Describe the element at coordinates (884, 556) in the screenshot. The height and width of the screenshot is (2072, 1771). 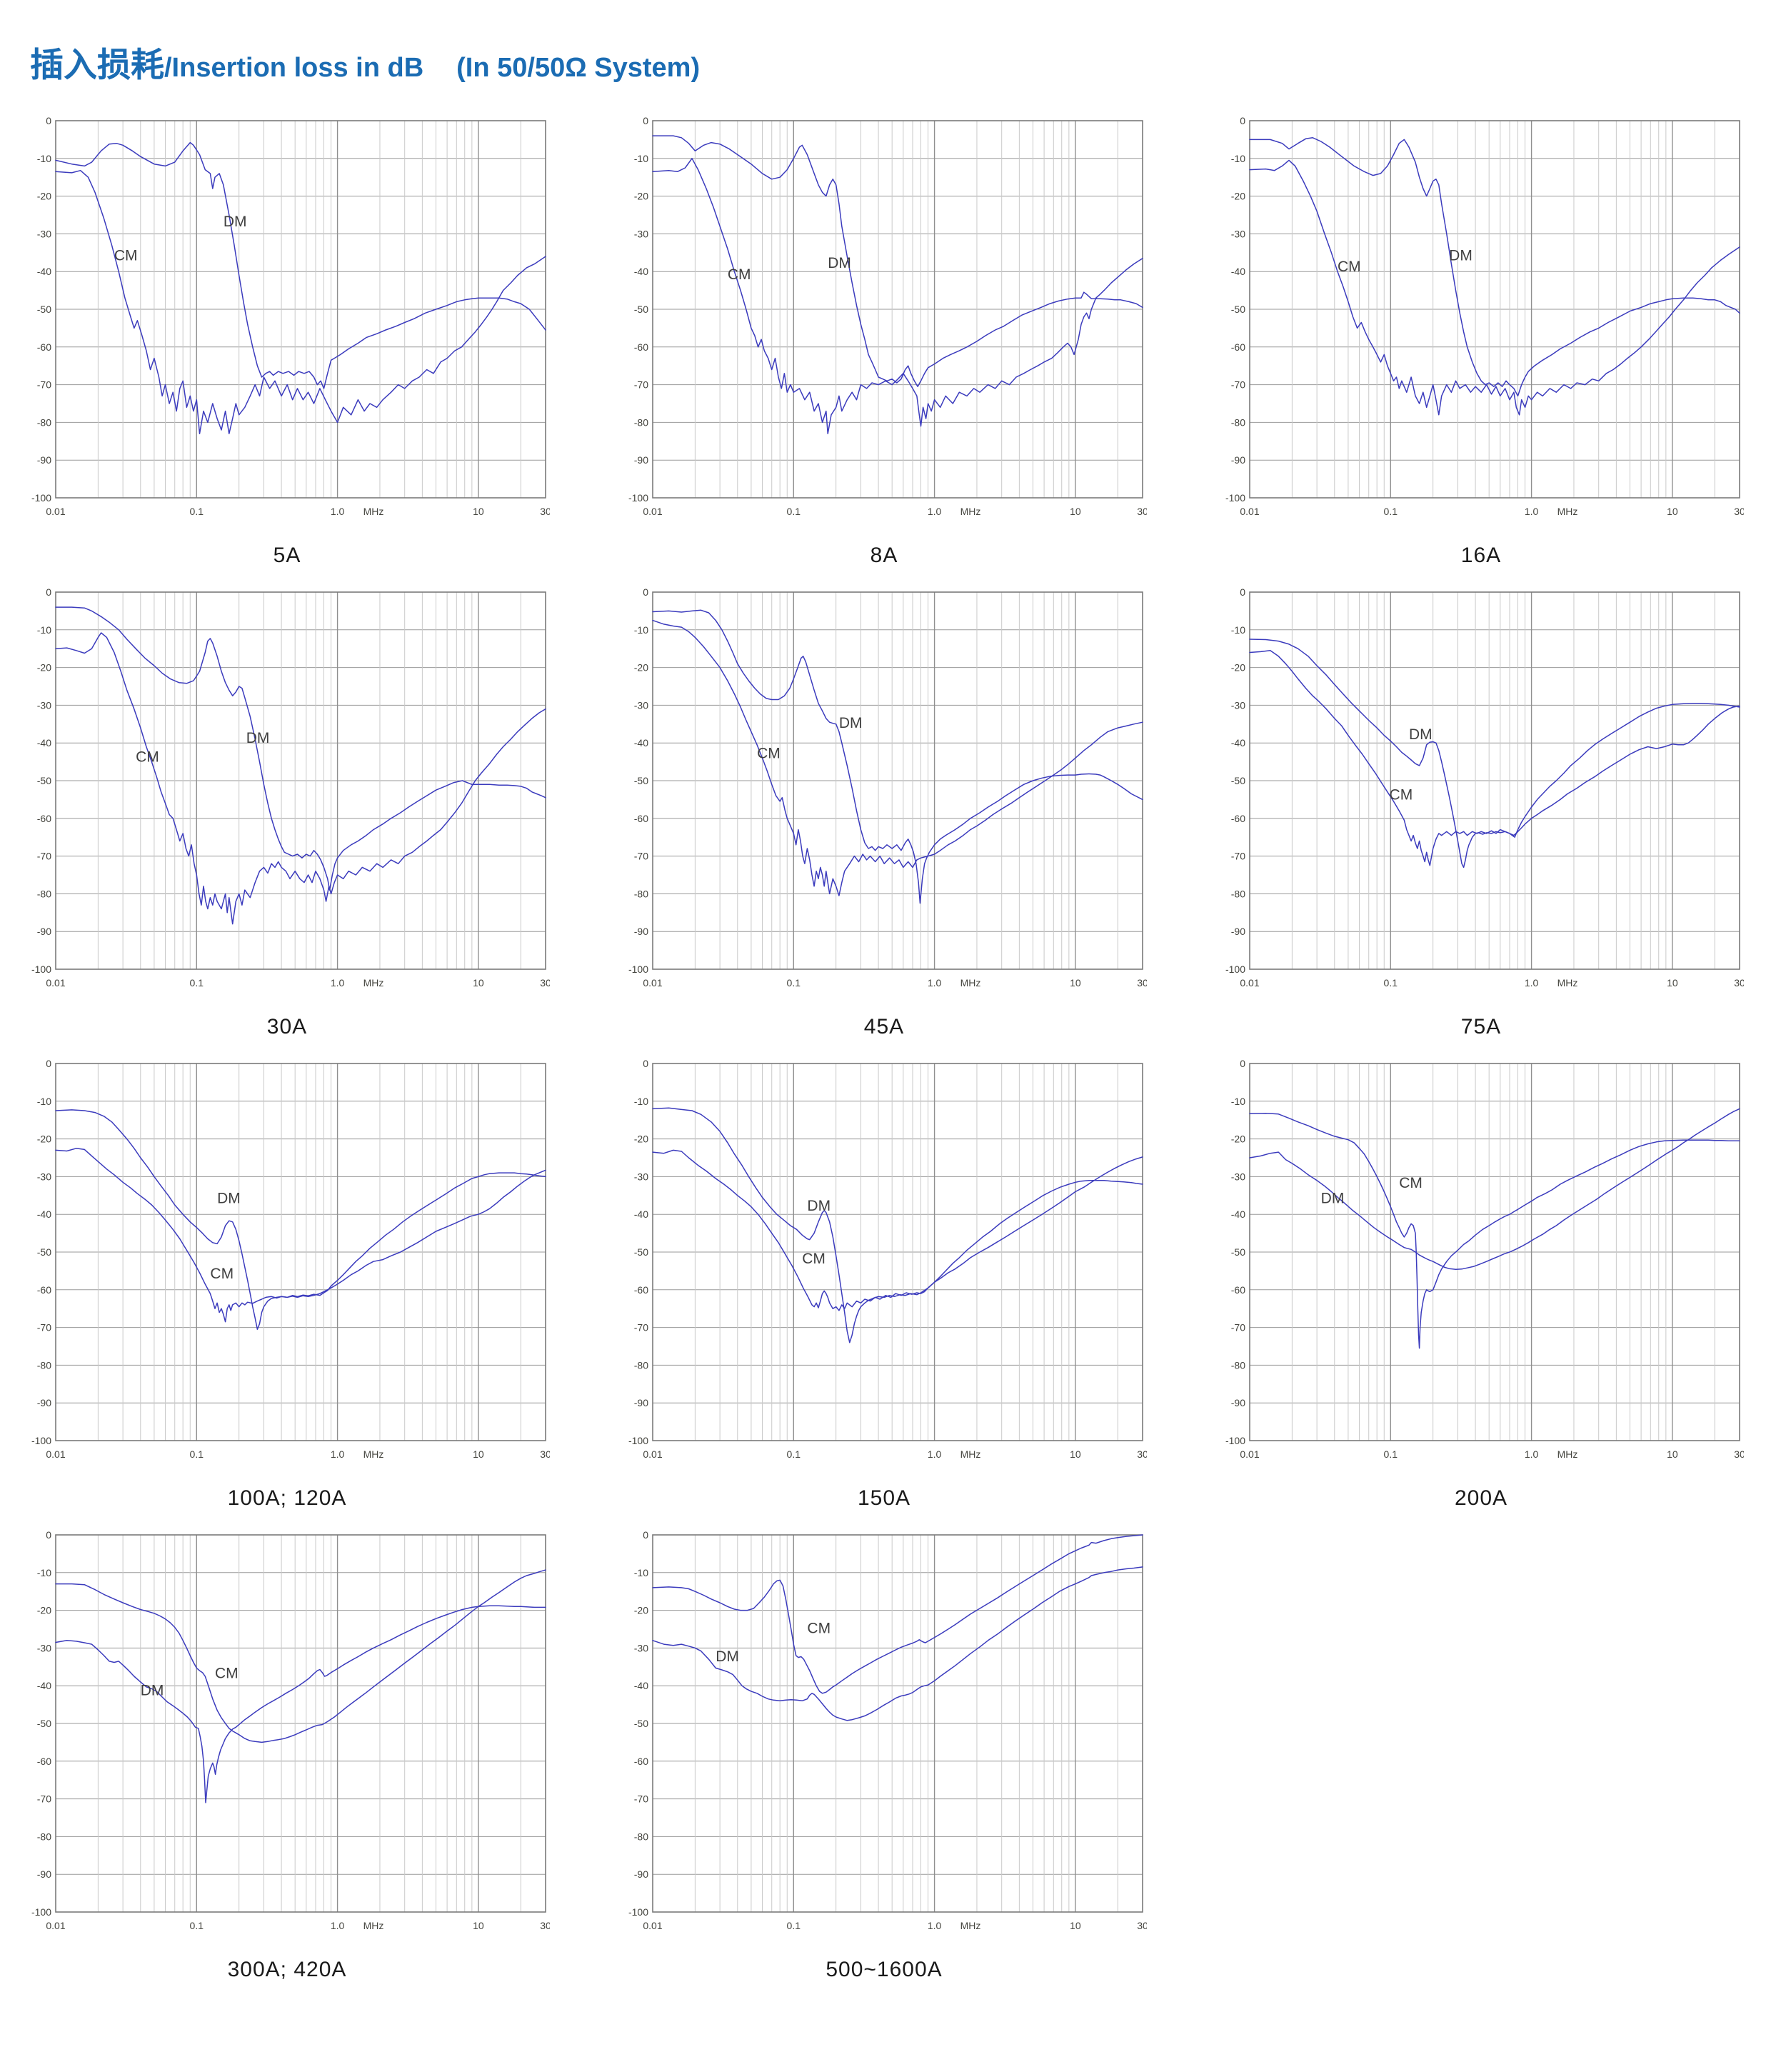
I see `chart-caption-8a: 8A` at that location.